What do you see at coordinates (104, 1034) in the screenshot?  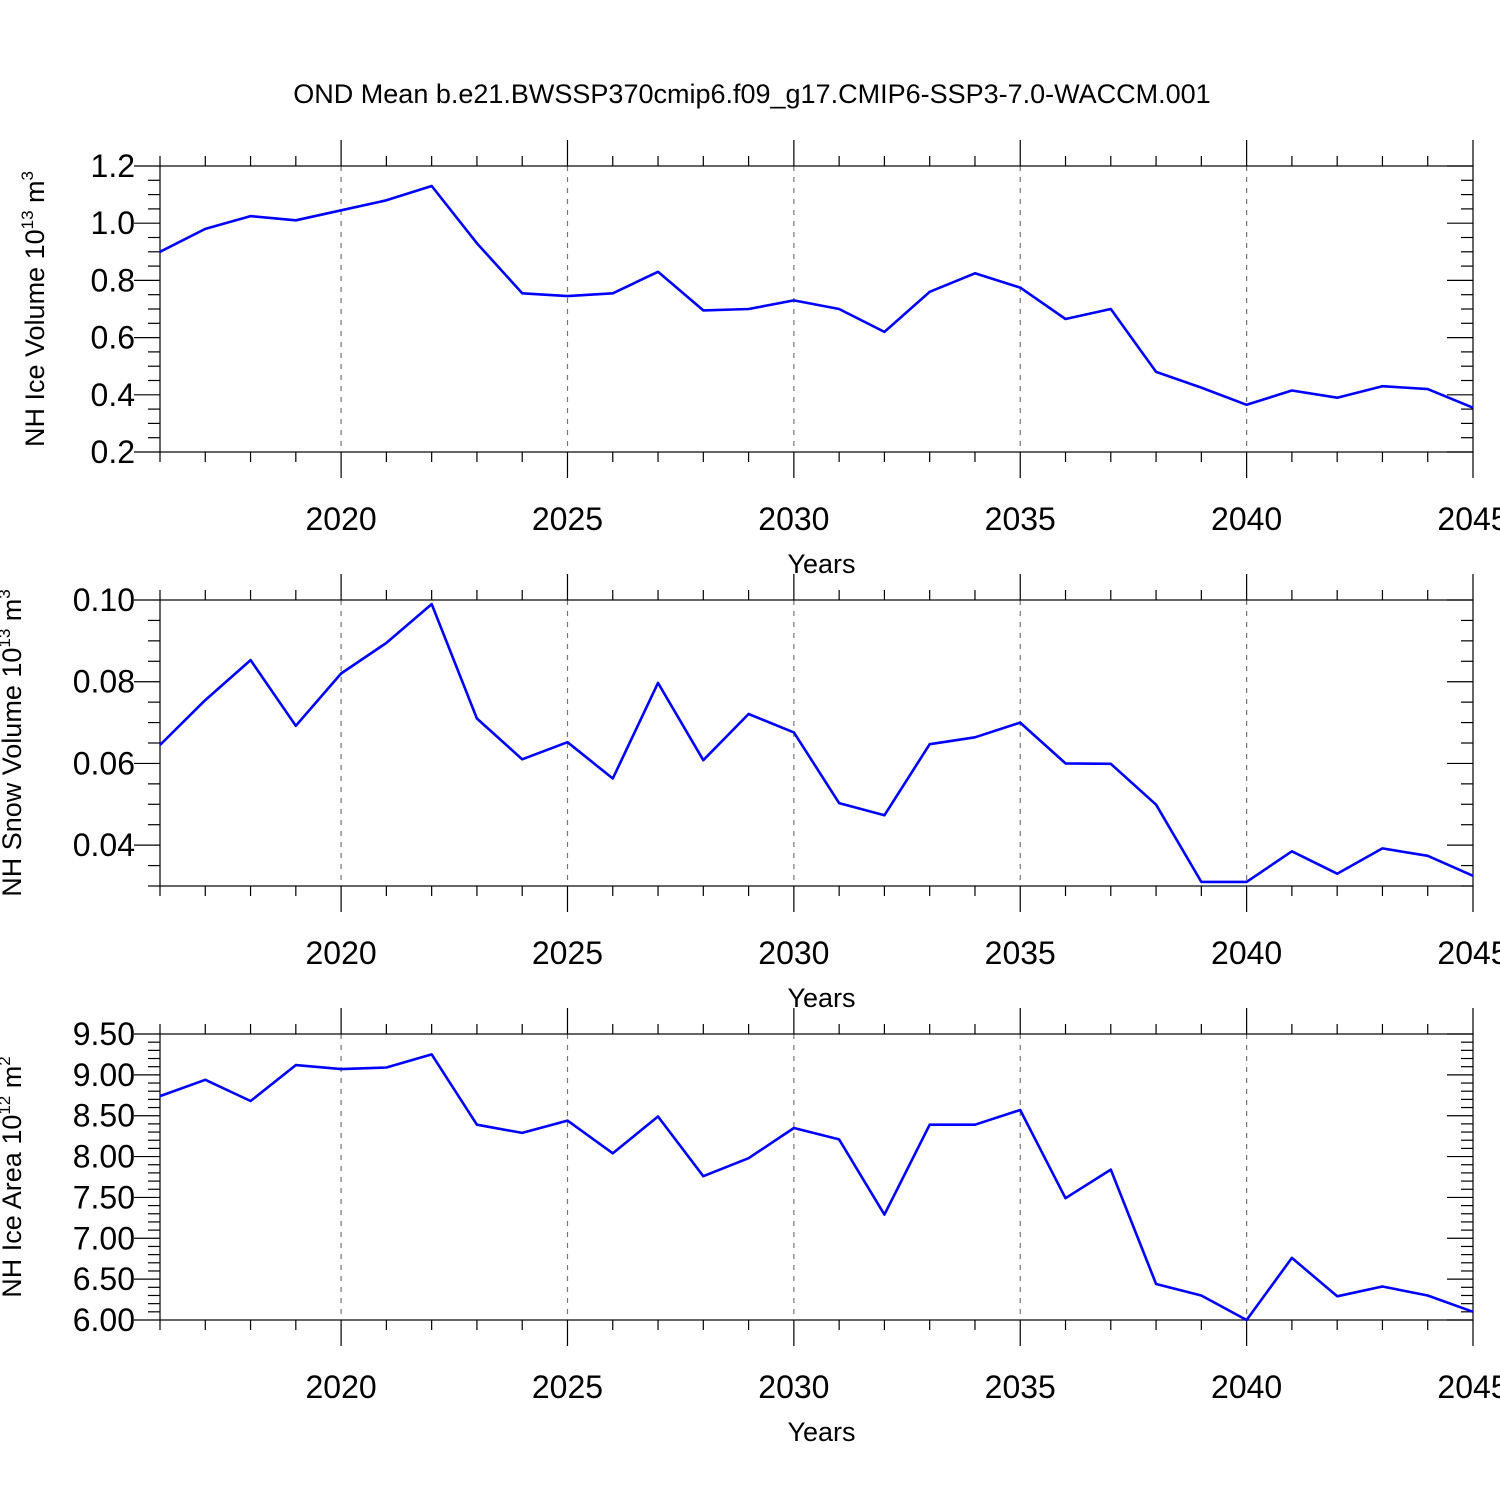 I see `y-tick-label: 9.50` at bounding box center [104, 1034].